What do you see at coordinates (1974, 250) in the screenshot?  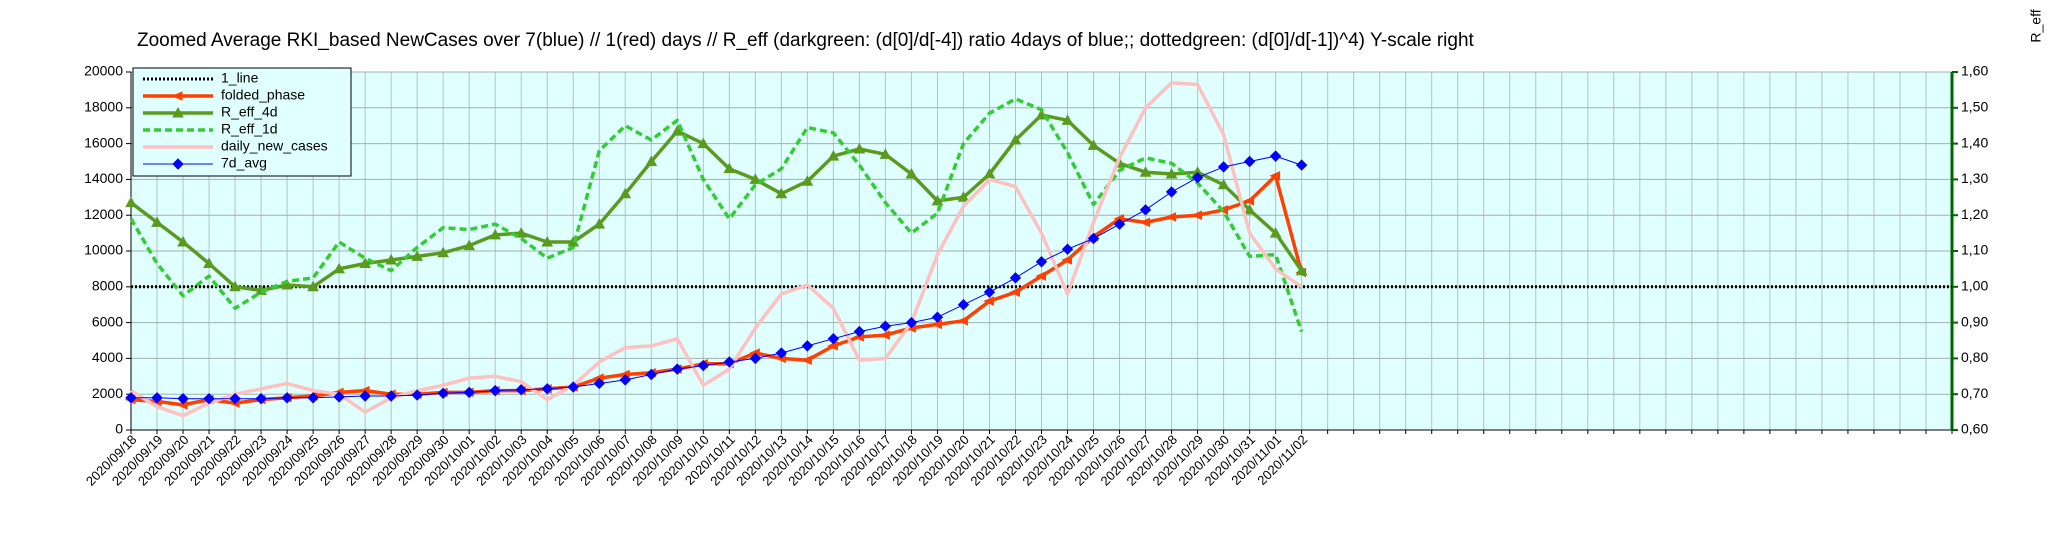 I see `y2-tick-label: 1,10` at bounding box center [1974, 250].